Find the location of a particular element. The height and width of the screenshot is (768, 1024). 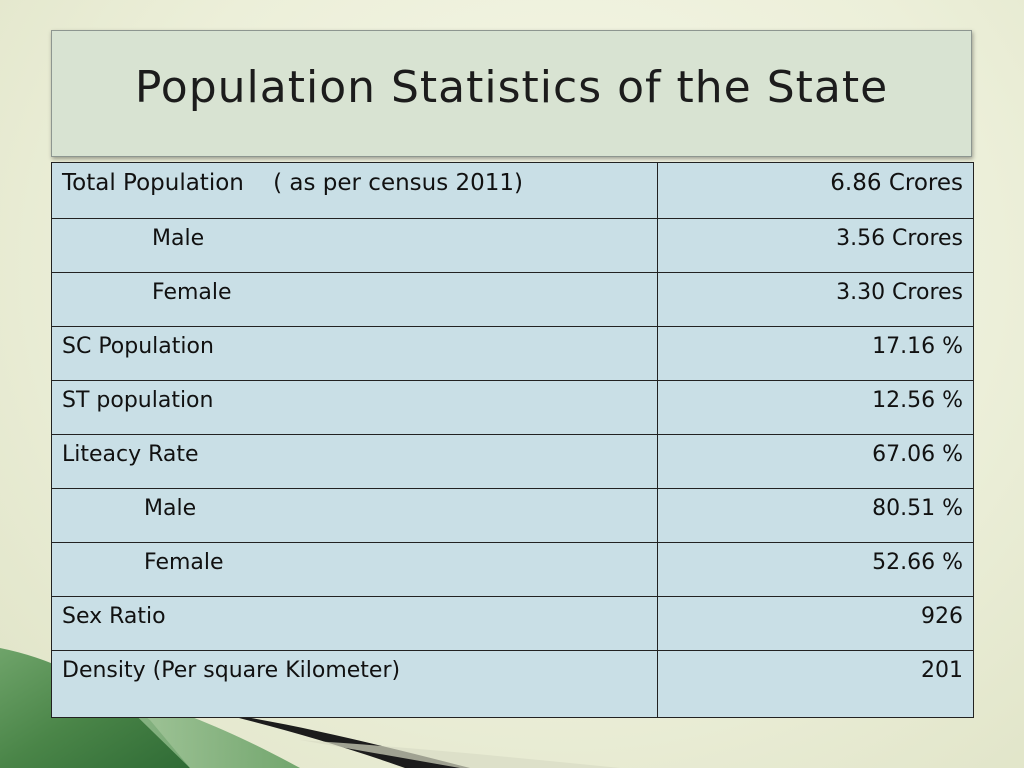

row-value: 80.51 % is located at coordinates (815, 515).